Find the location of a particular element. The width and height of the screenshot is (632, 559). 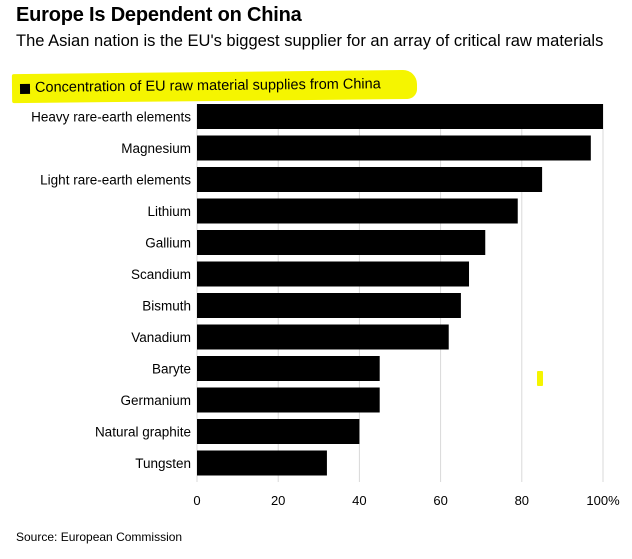

category-label: Lithium is located at coordinates (169, 211).